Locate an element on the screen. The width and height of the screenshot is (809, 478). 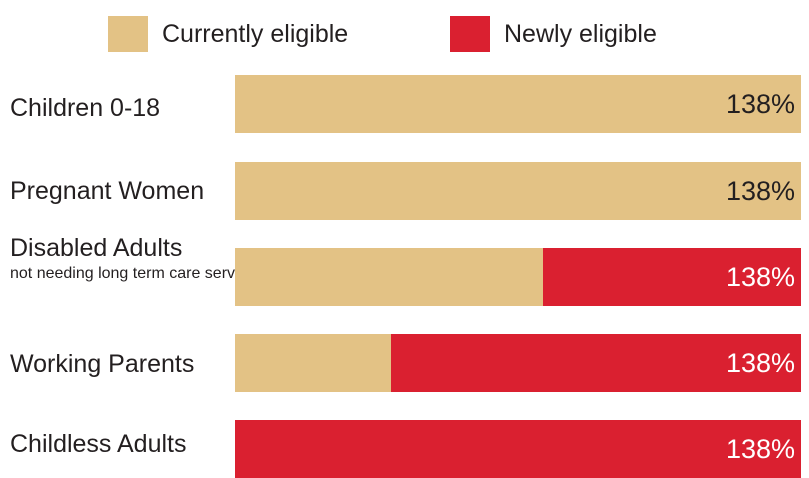
legend: Currently eligible Newly eligible is located at coordinates (404, 34).